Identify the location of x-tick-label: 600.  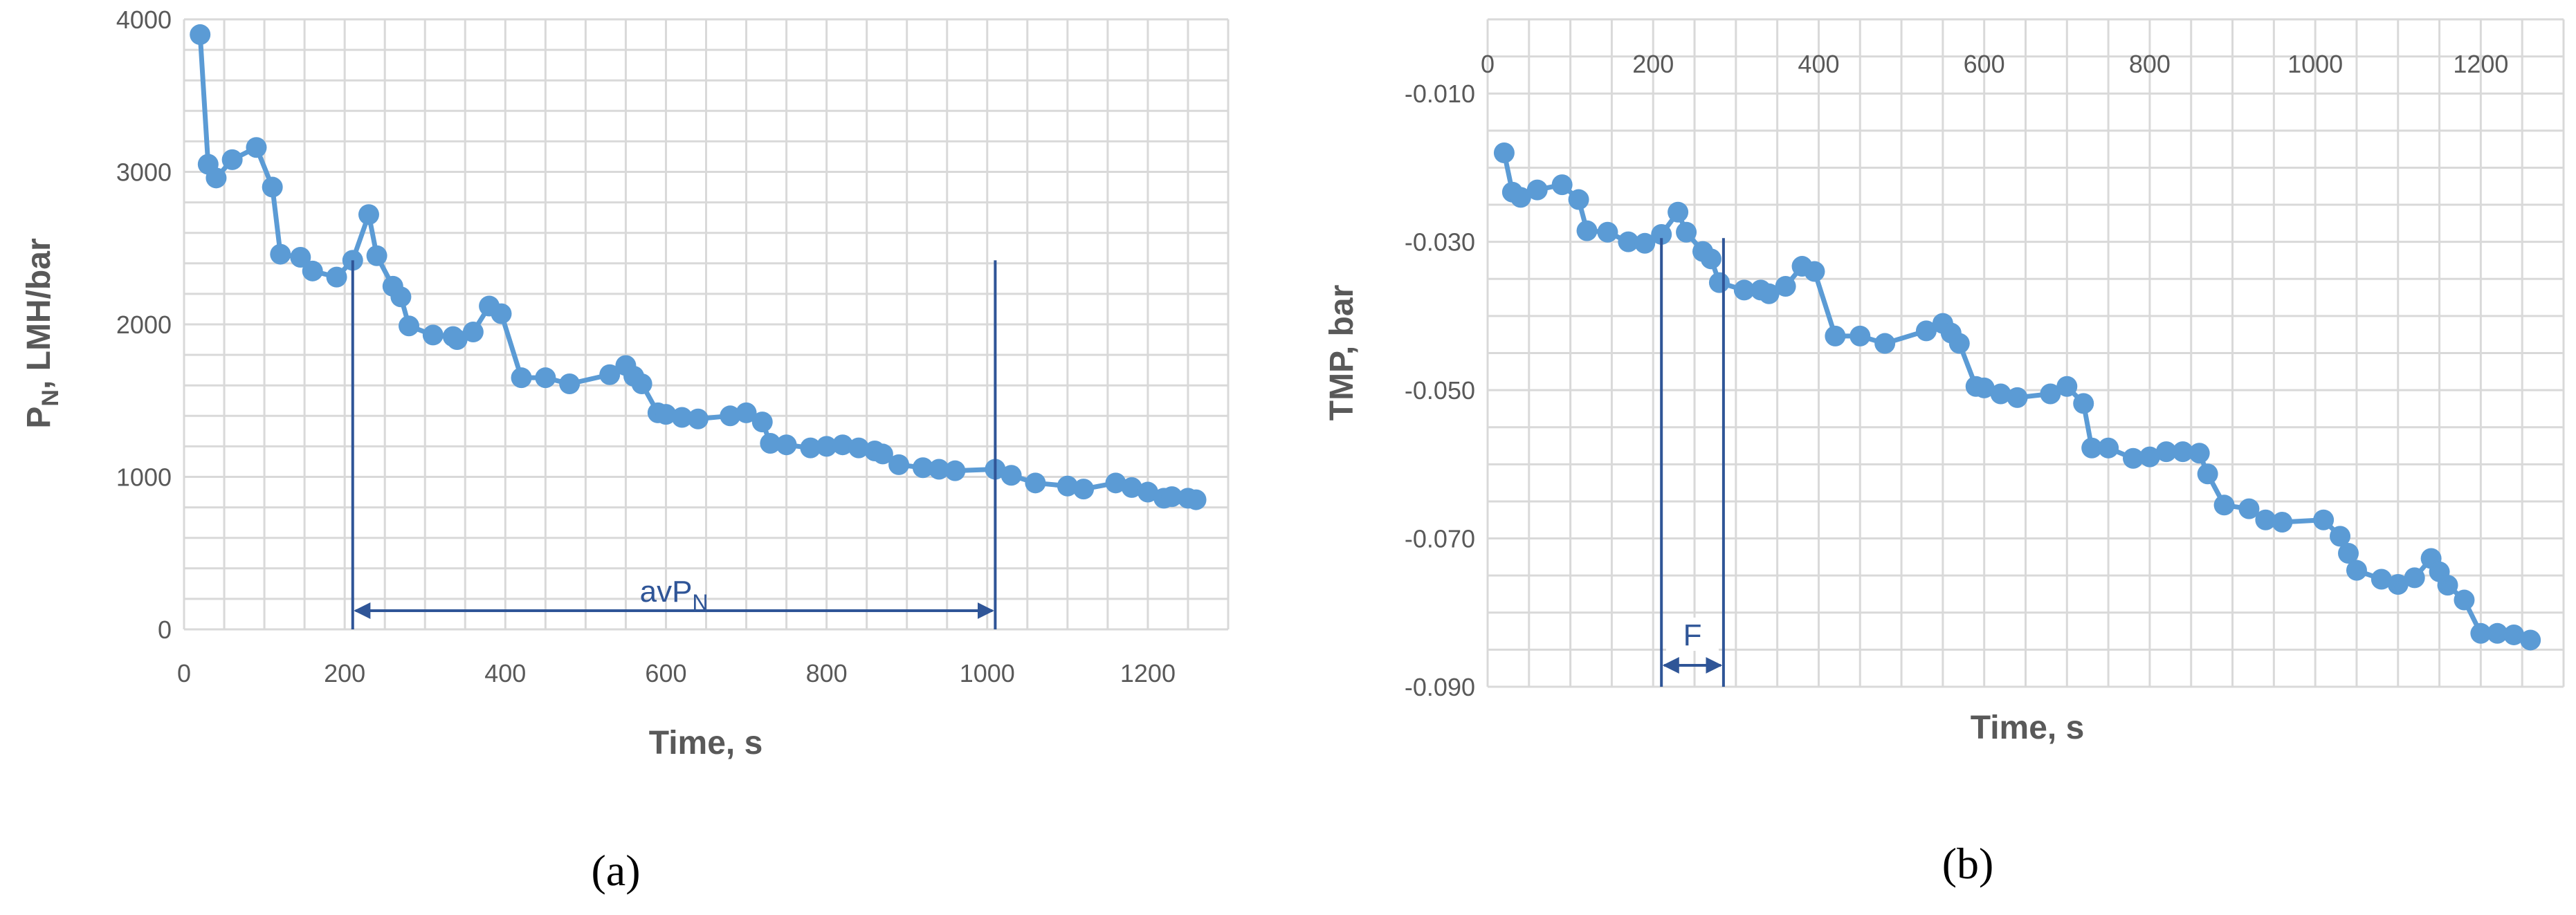
(666, 673).